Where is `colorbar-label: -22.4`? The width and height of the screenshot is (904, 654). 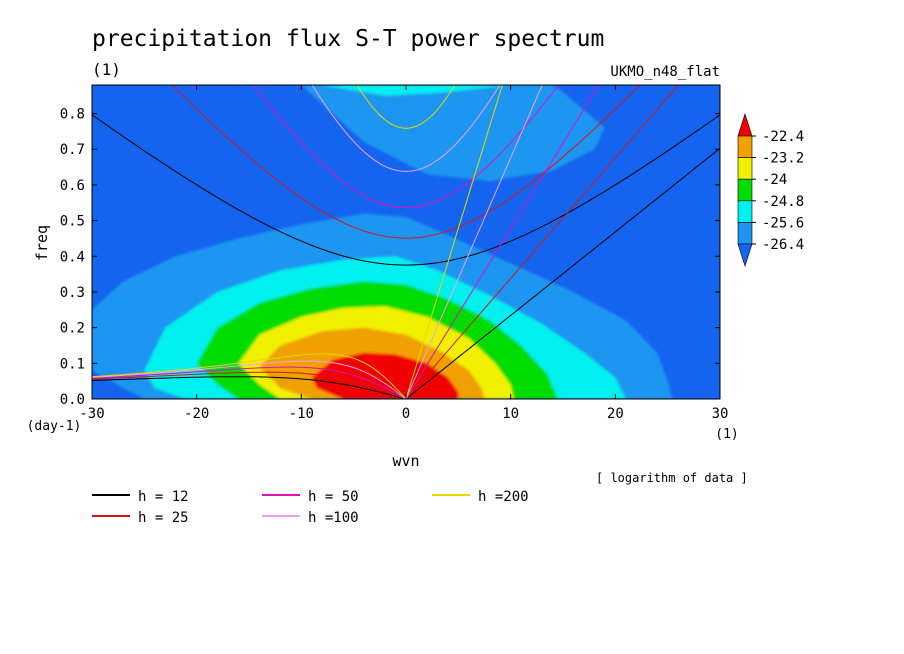
colorbar-label: -22.4 is located at coordinates (783, 137).